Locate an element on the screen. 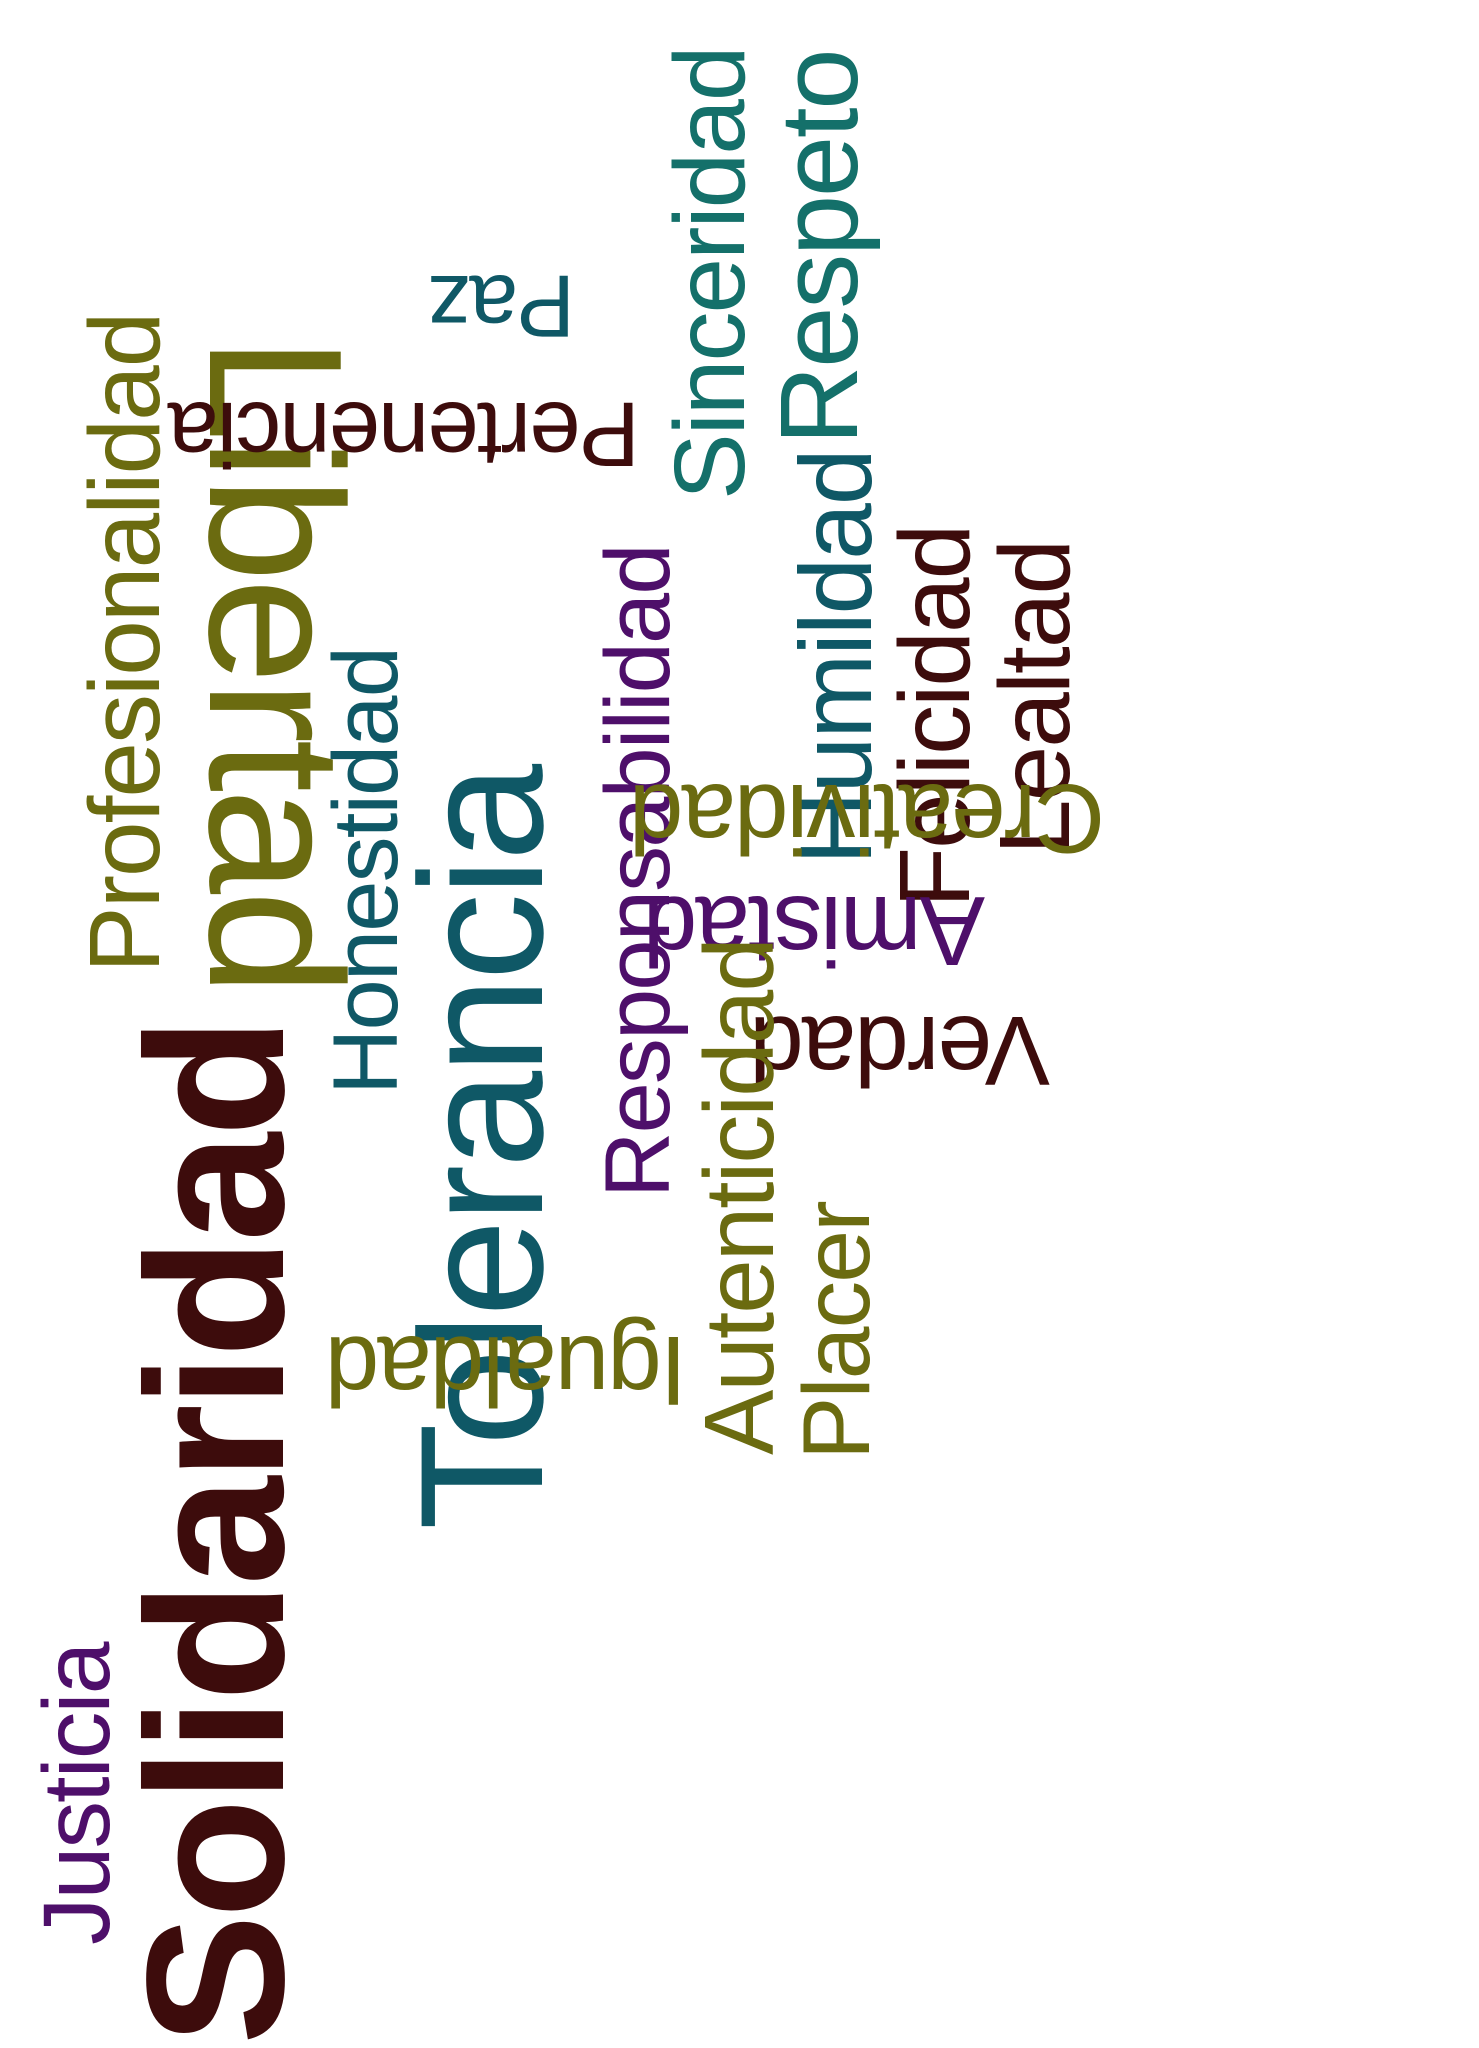  word-respeto: Respeto is located at coordinates (819, 247).